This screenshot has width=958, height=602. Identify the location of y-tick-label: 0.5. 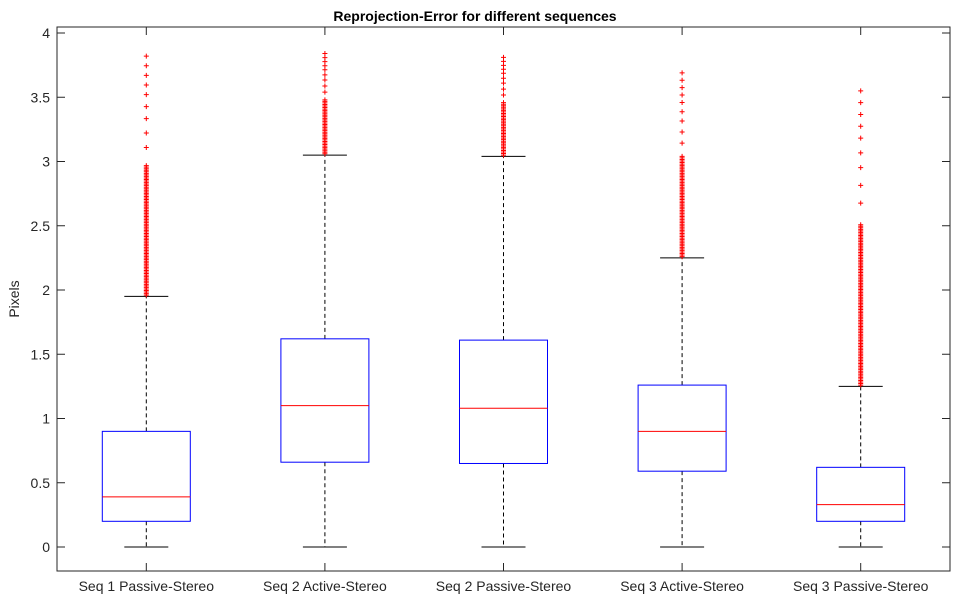
(41, 483).